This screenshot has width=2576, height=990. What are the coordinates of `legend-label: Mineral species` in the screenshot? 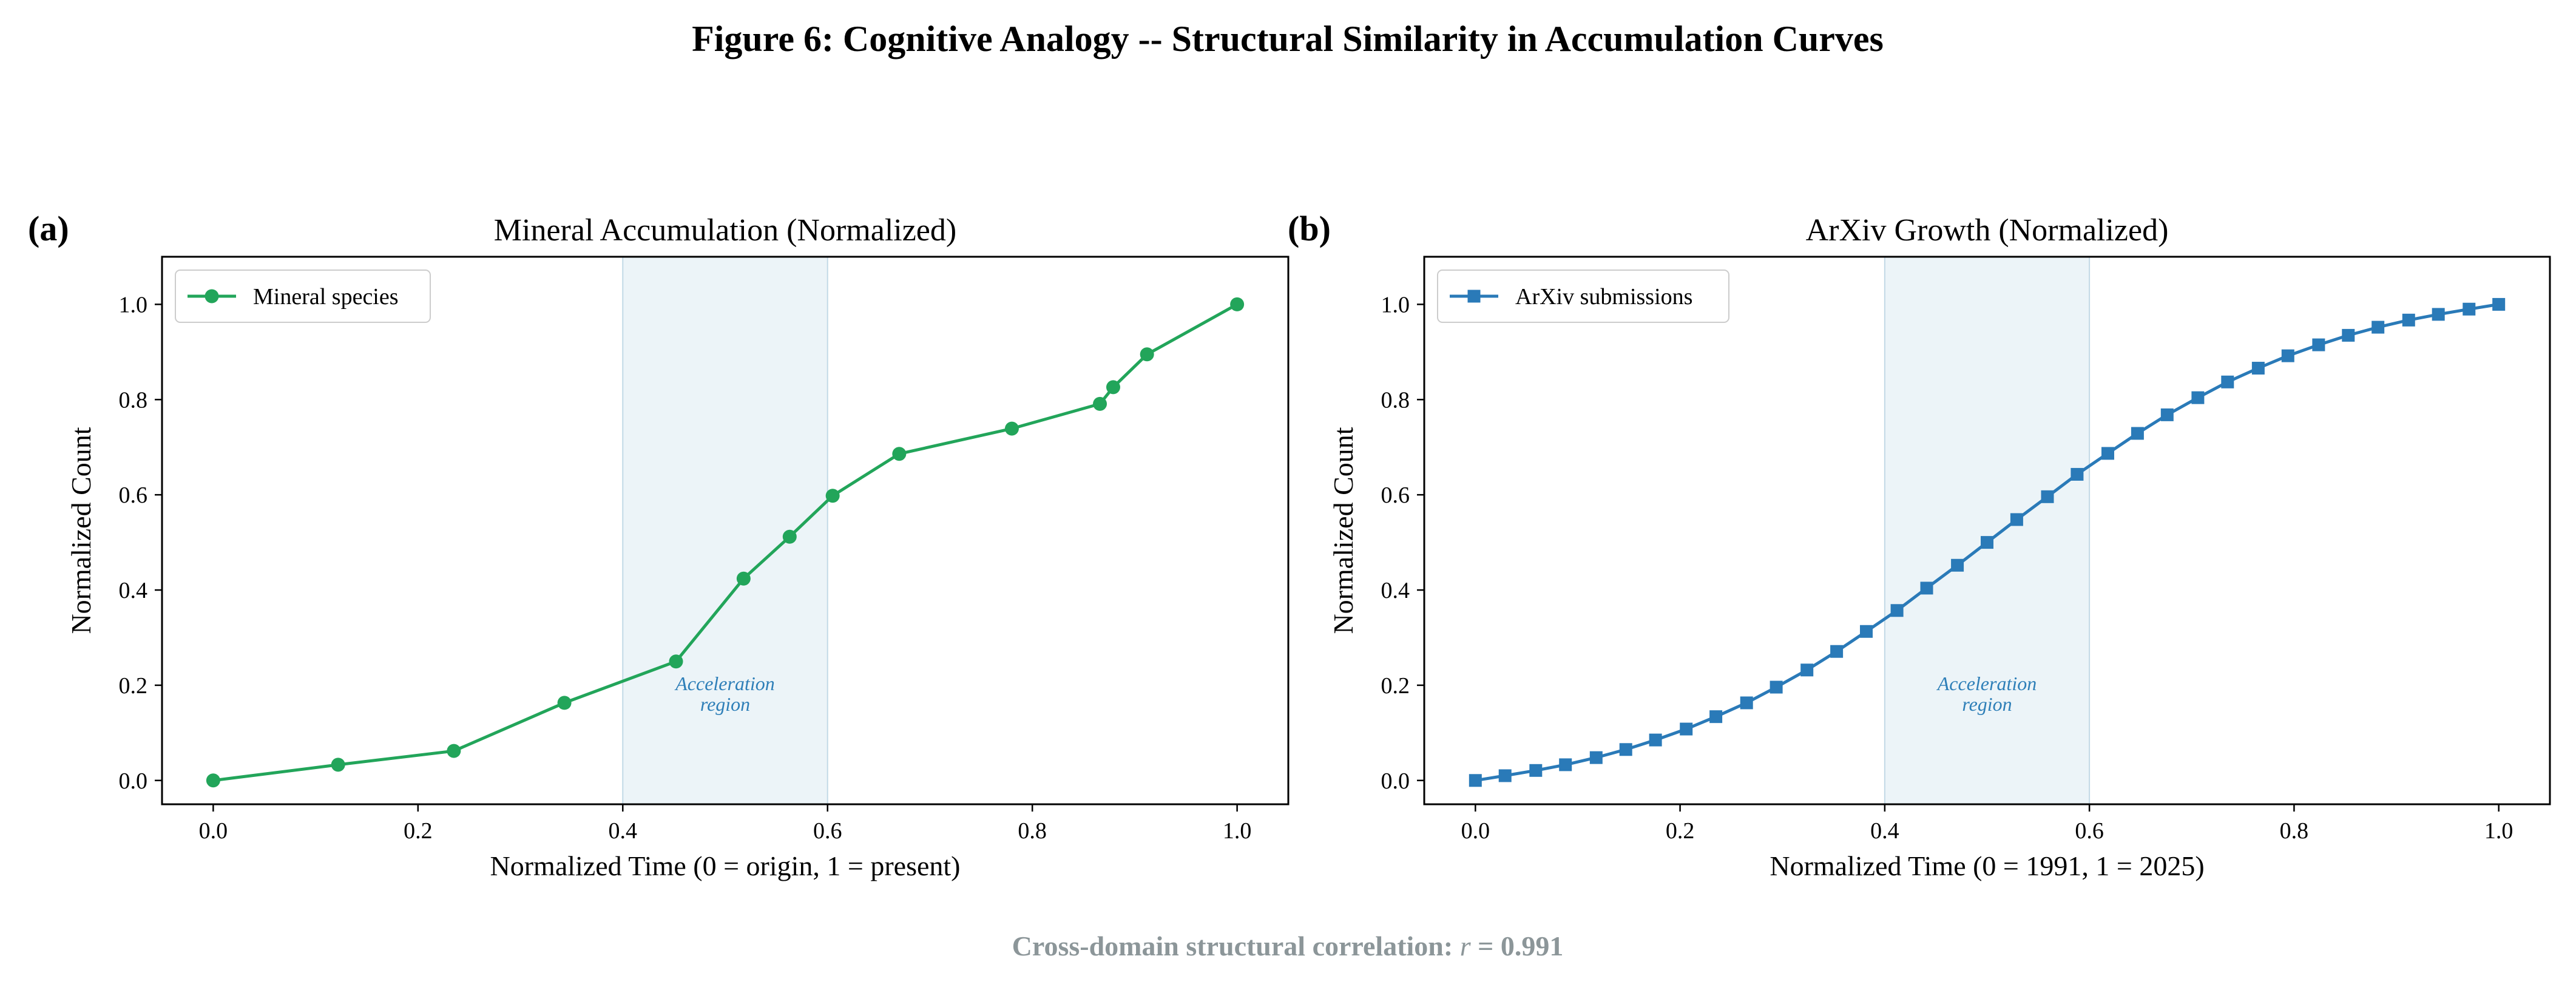 It's located at (326, 297).